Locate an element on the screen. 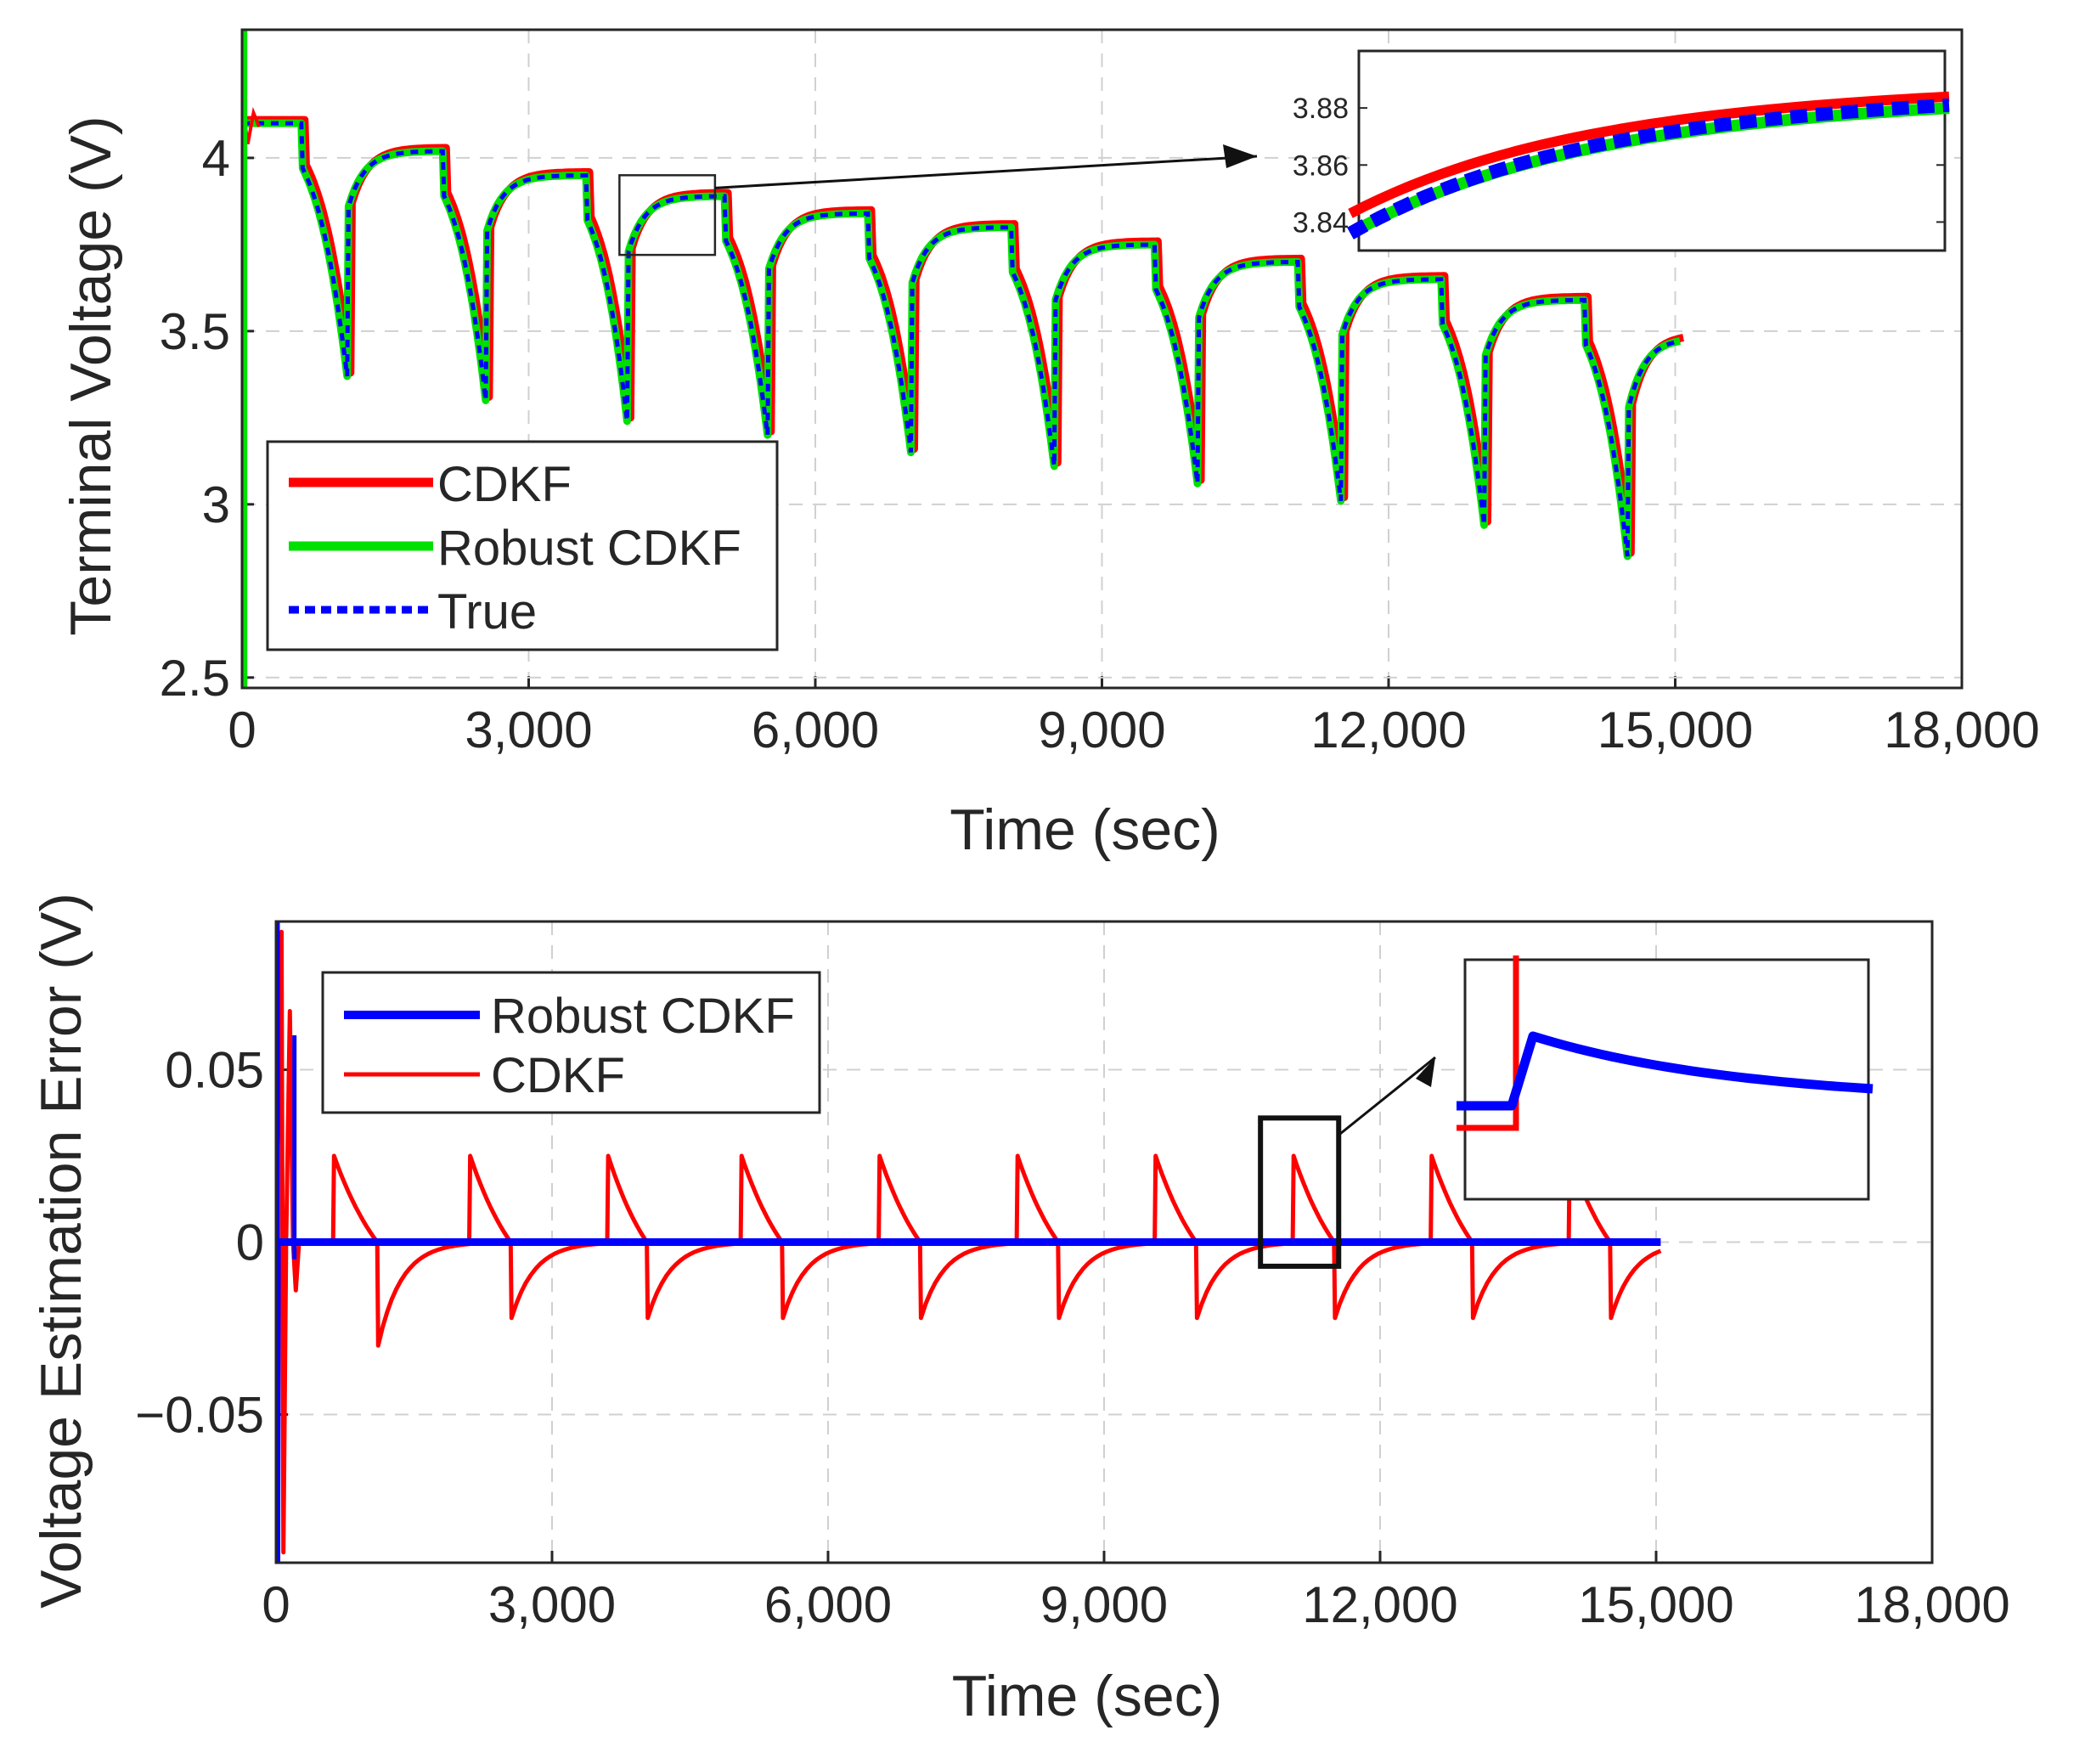  bottom-zoom-rectangle is located at coordinates (1300, 1192).